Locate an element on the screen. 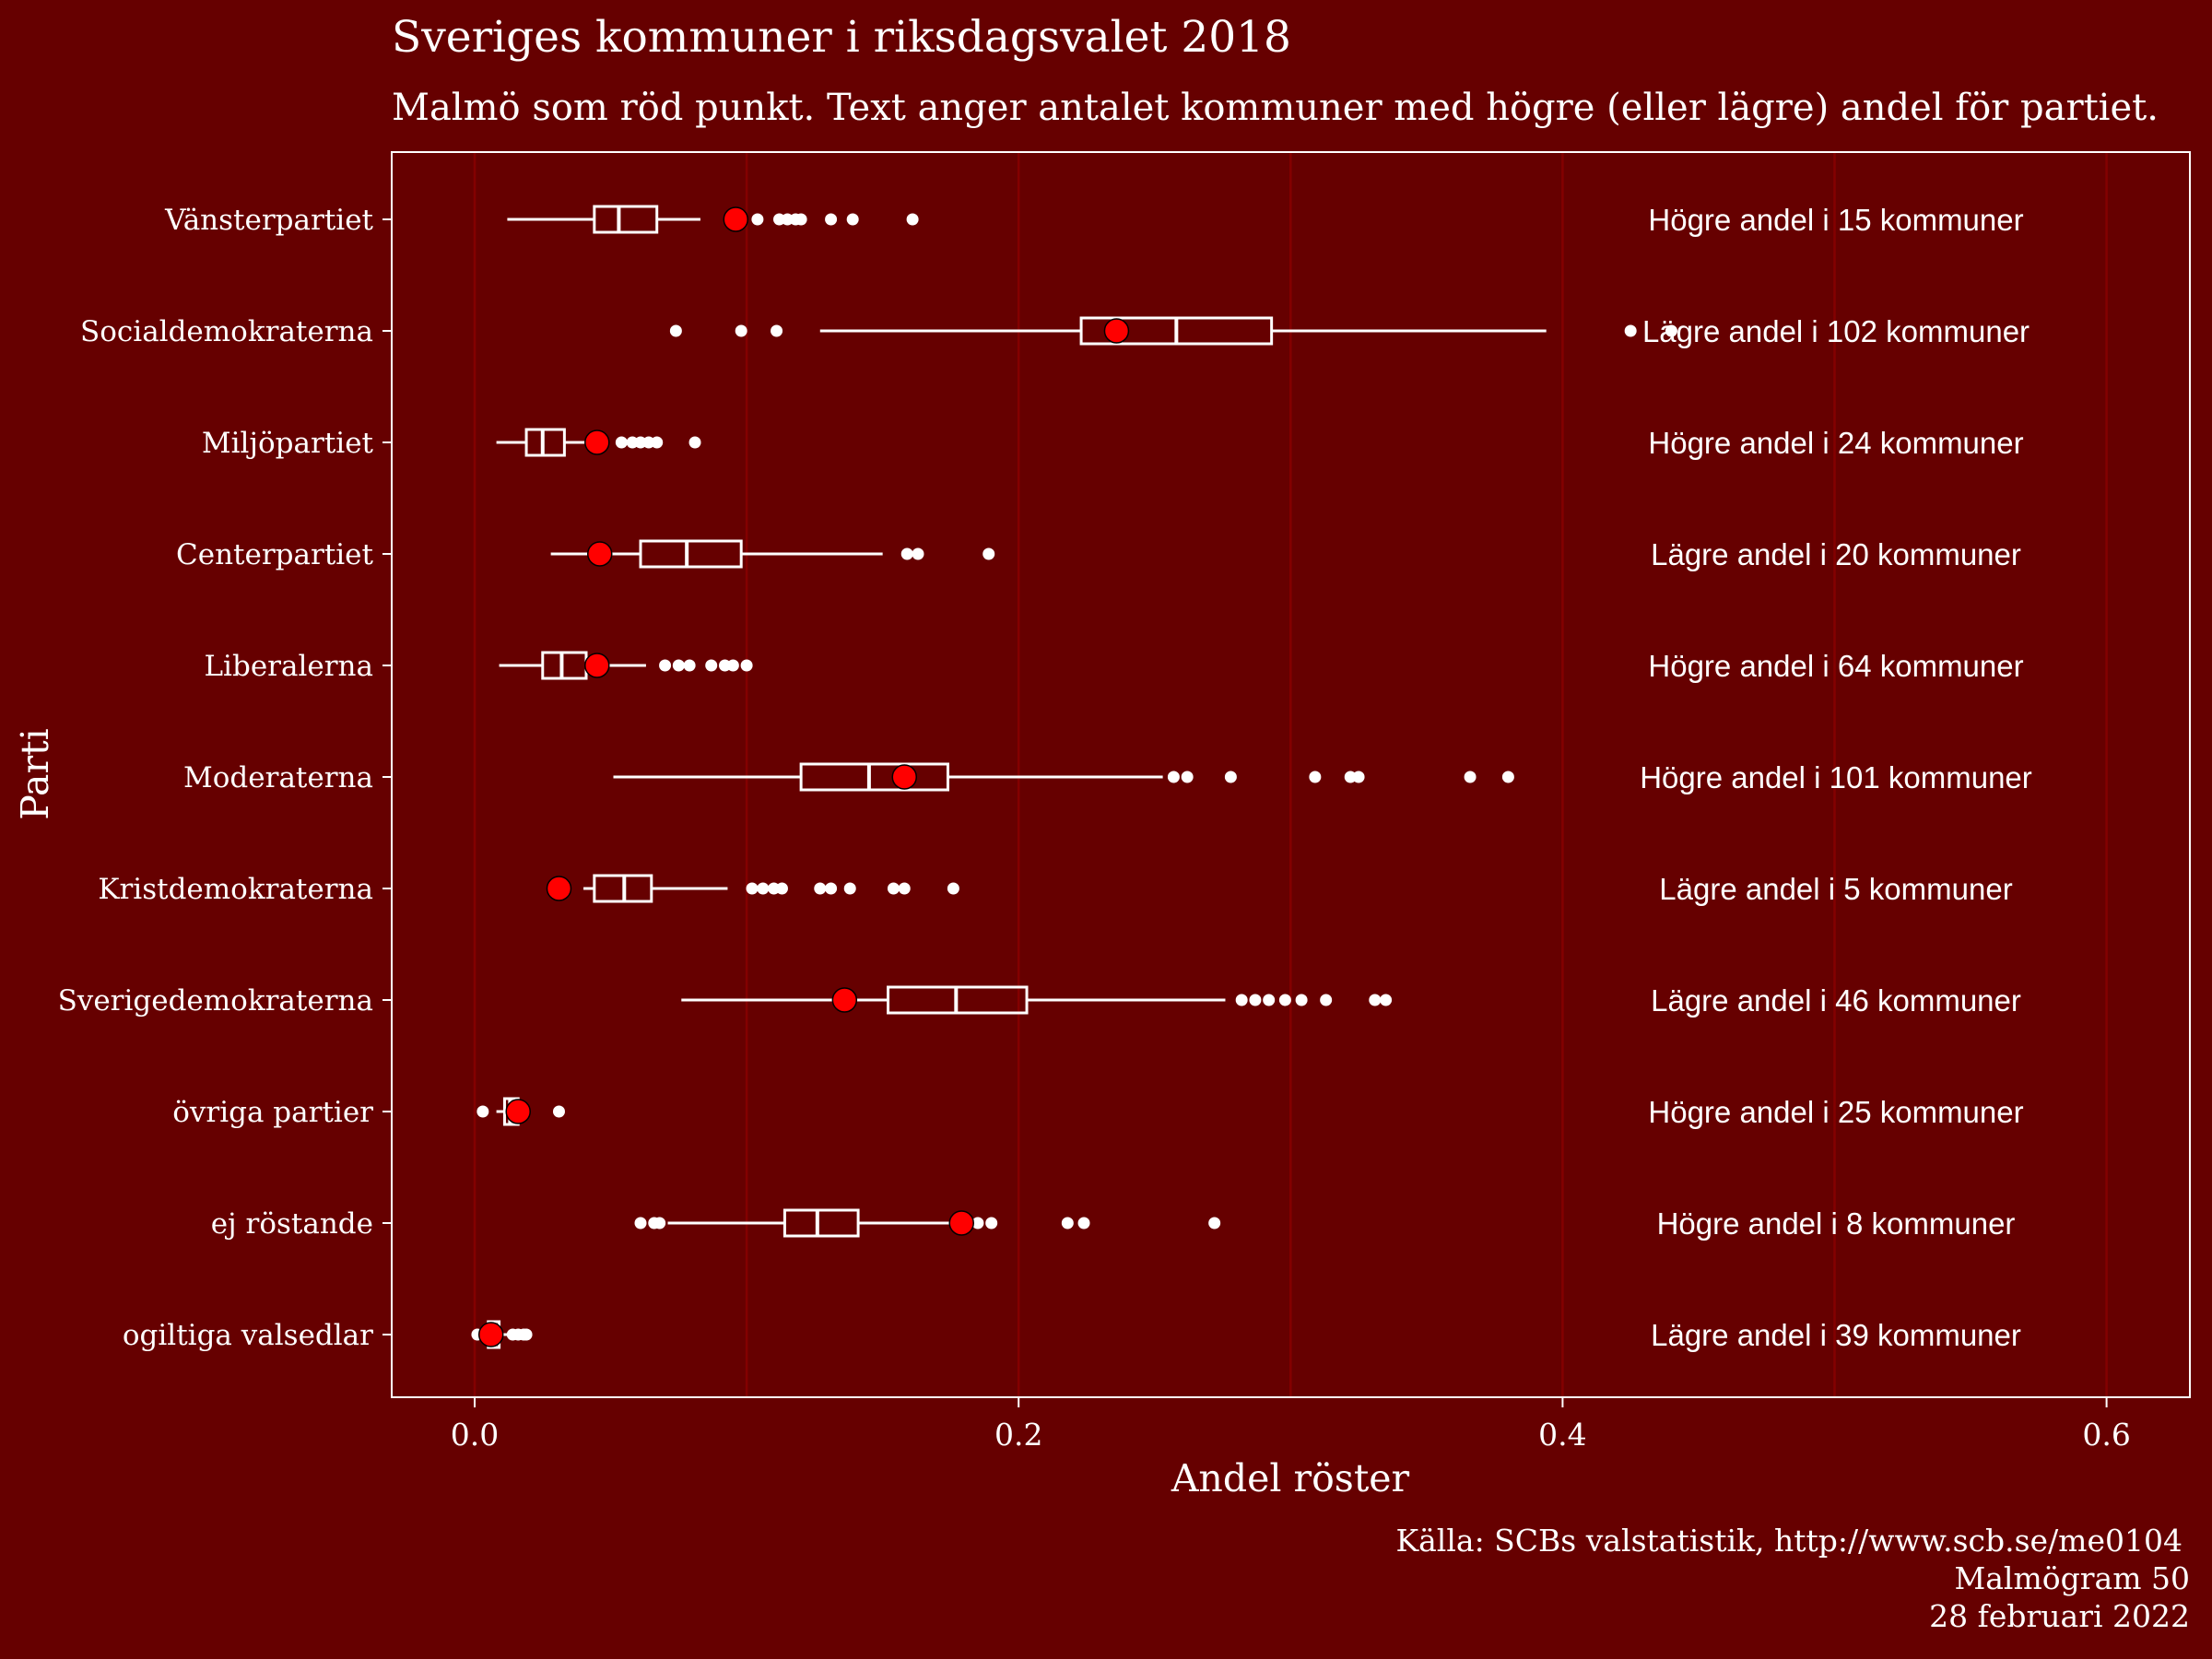  x-tick-labels: 0.0 0.2 0.4 0.6 is located at coordinates (1291, 1425).